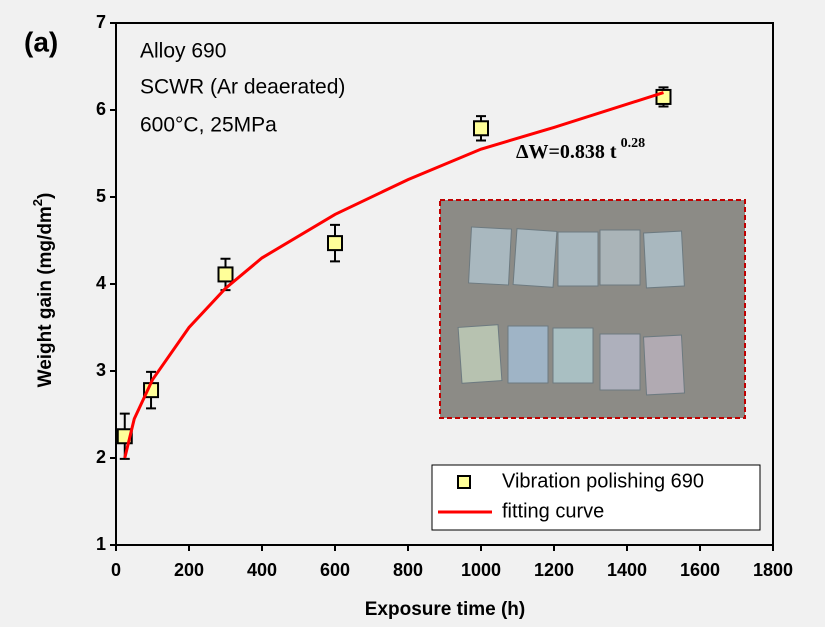  What do you see at coordinates (45, 296) in the screenshot?
I see `y-label-text: Weight gain (mg/dm` at bounding box center [45, 296].